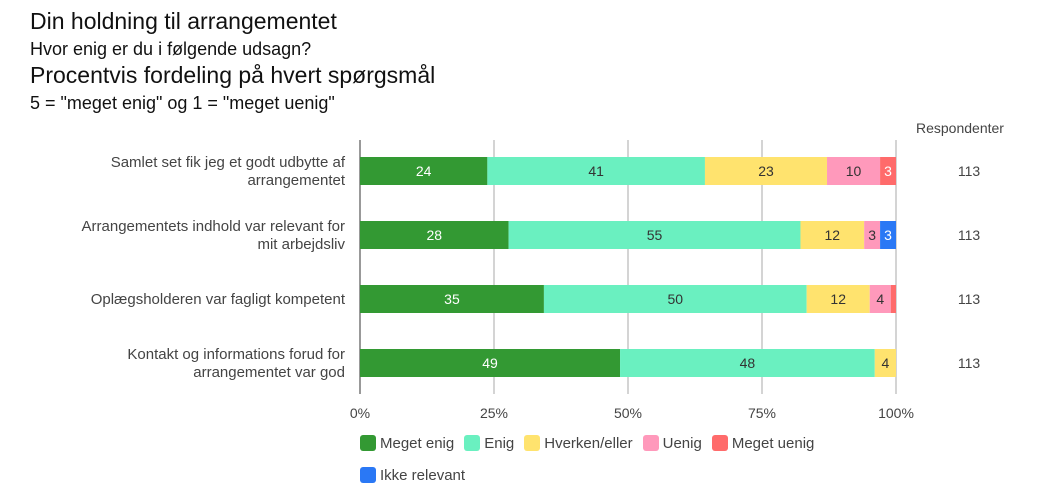  What do you see at coordinates (360, 413) in the screenshot?
I see `x-tick-label: 0%` at bounding box center [360, 413].